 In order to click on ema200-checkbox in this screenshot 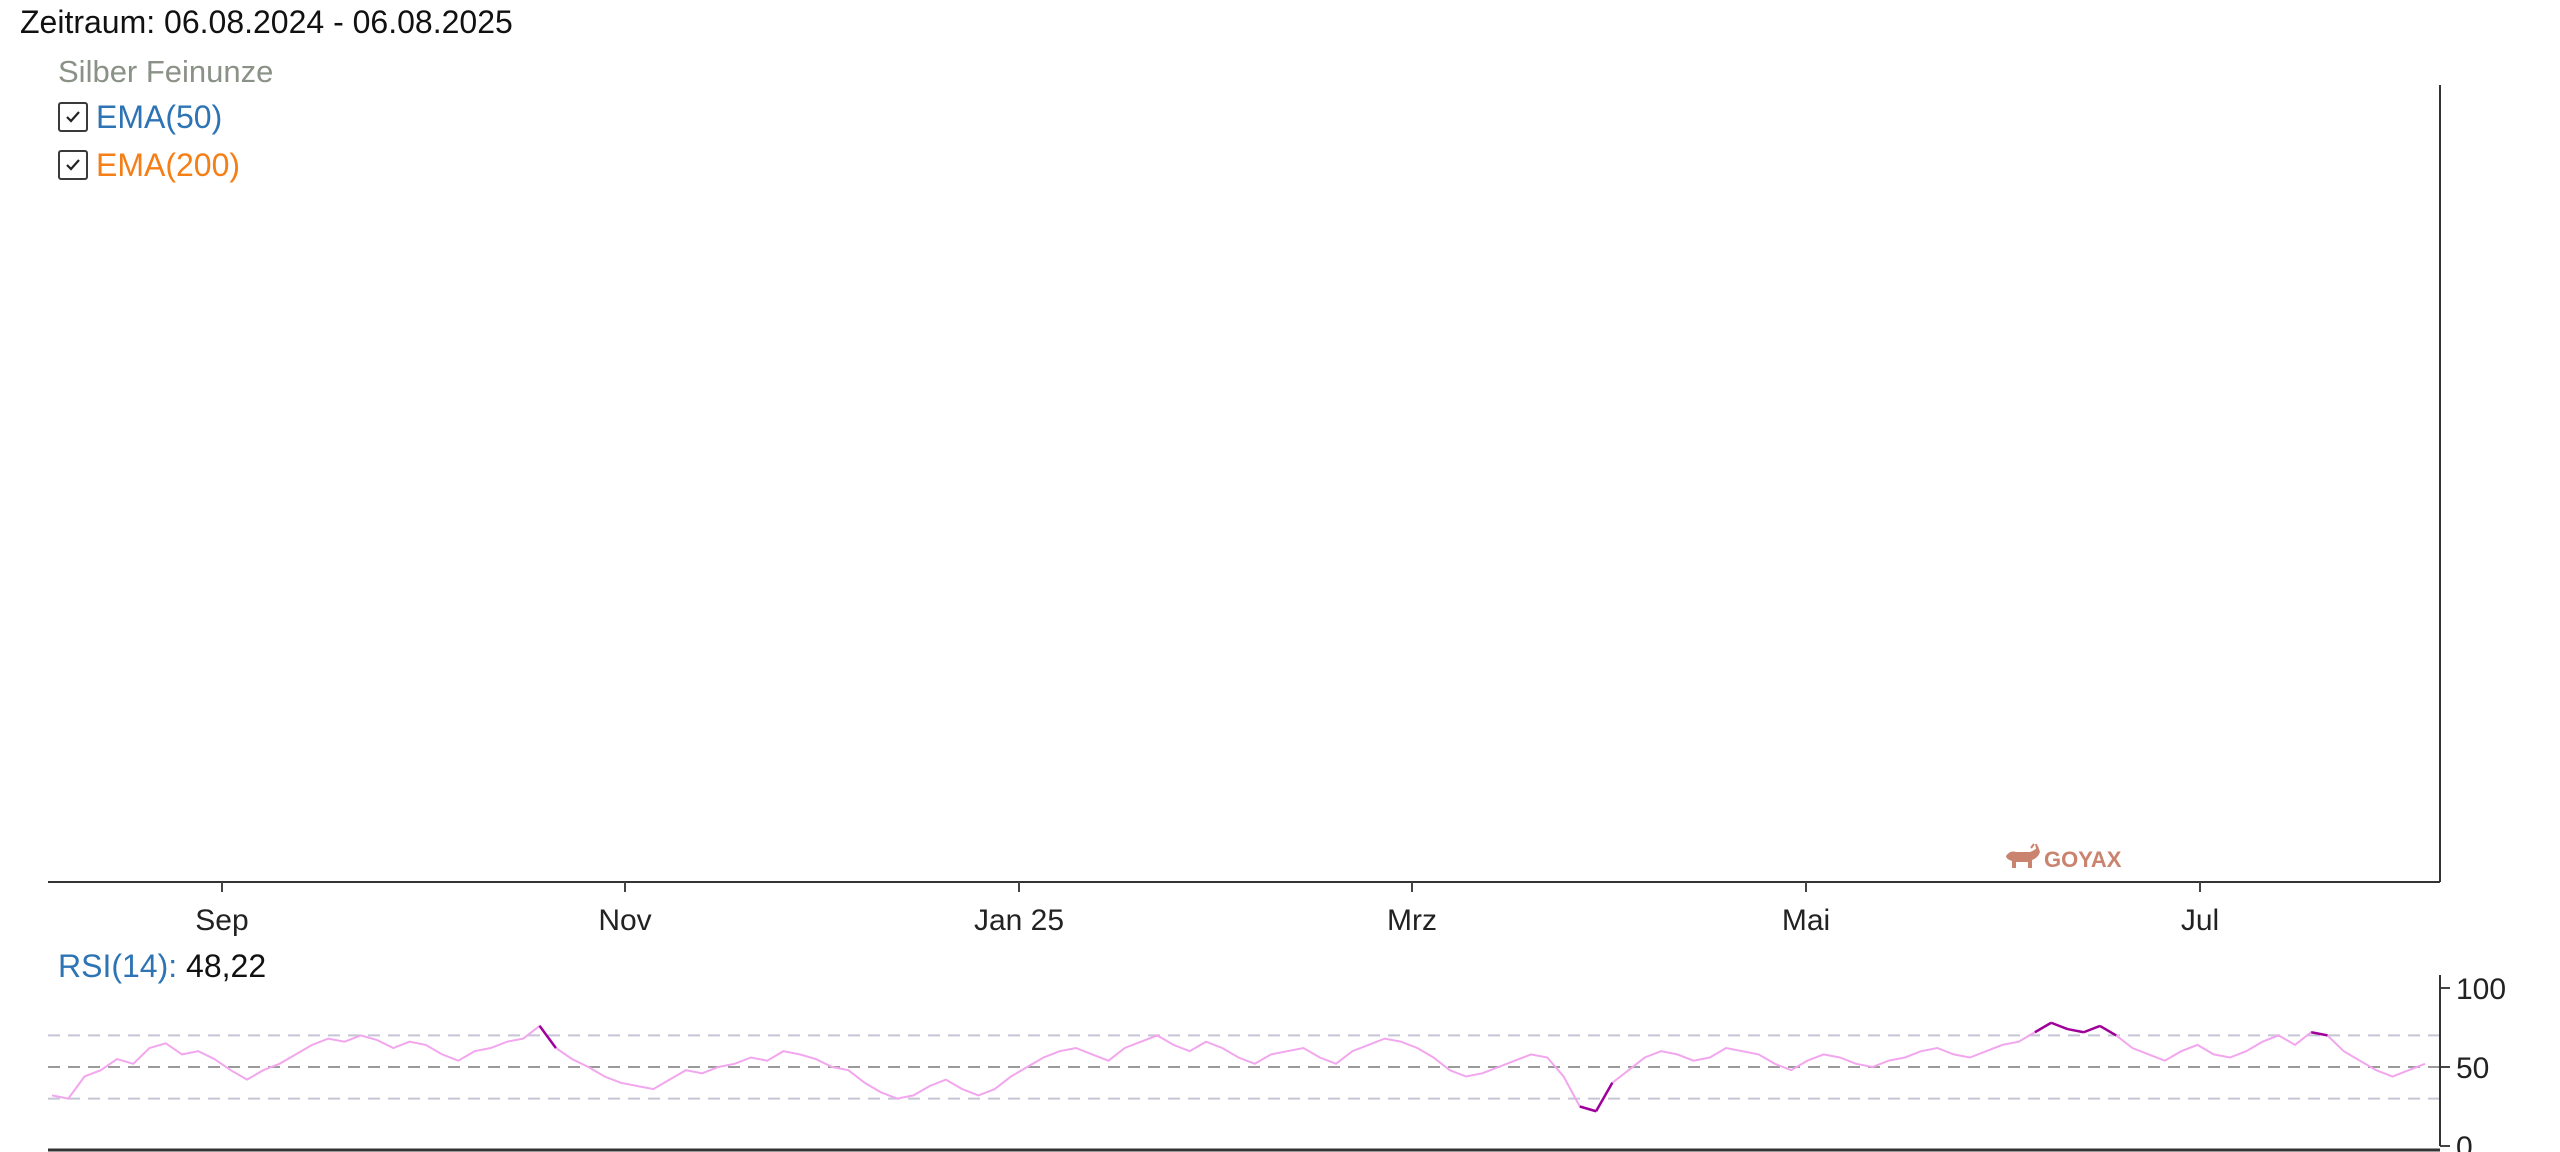, I will do `click(73, 165)`.